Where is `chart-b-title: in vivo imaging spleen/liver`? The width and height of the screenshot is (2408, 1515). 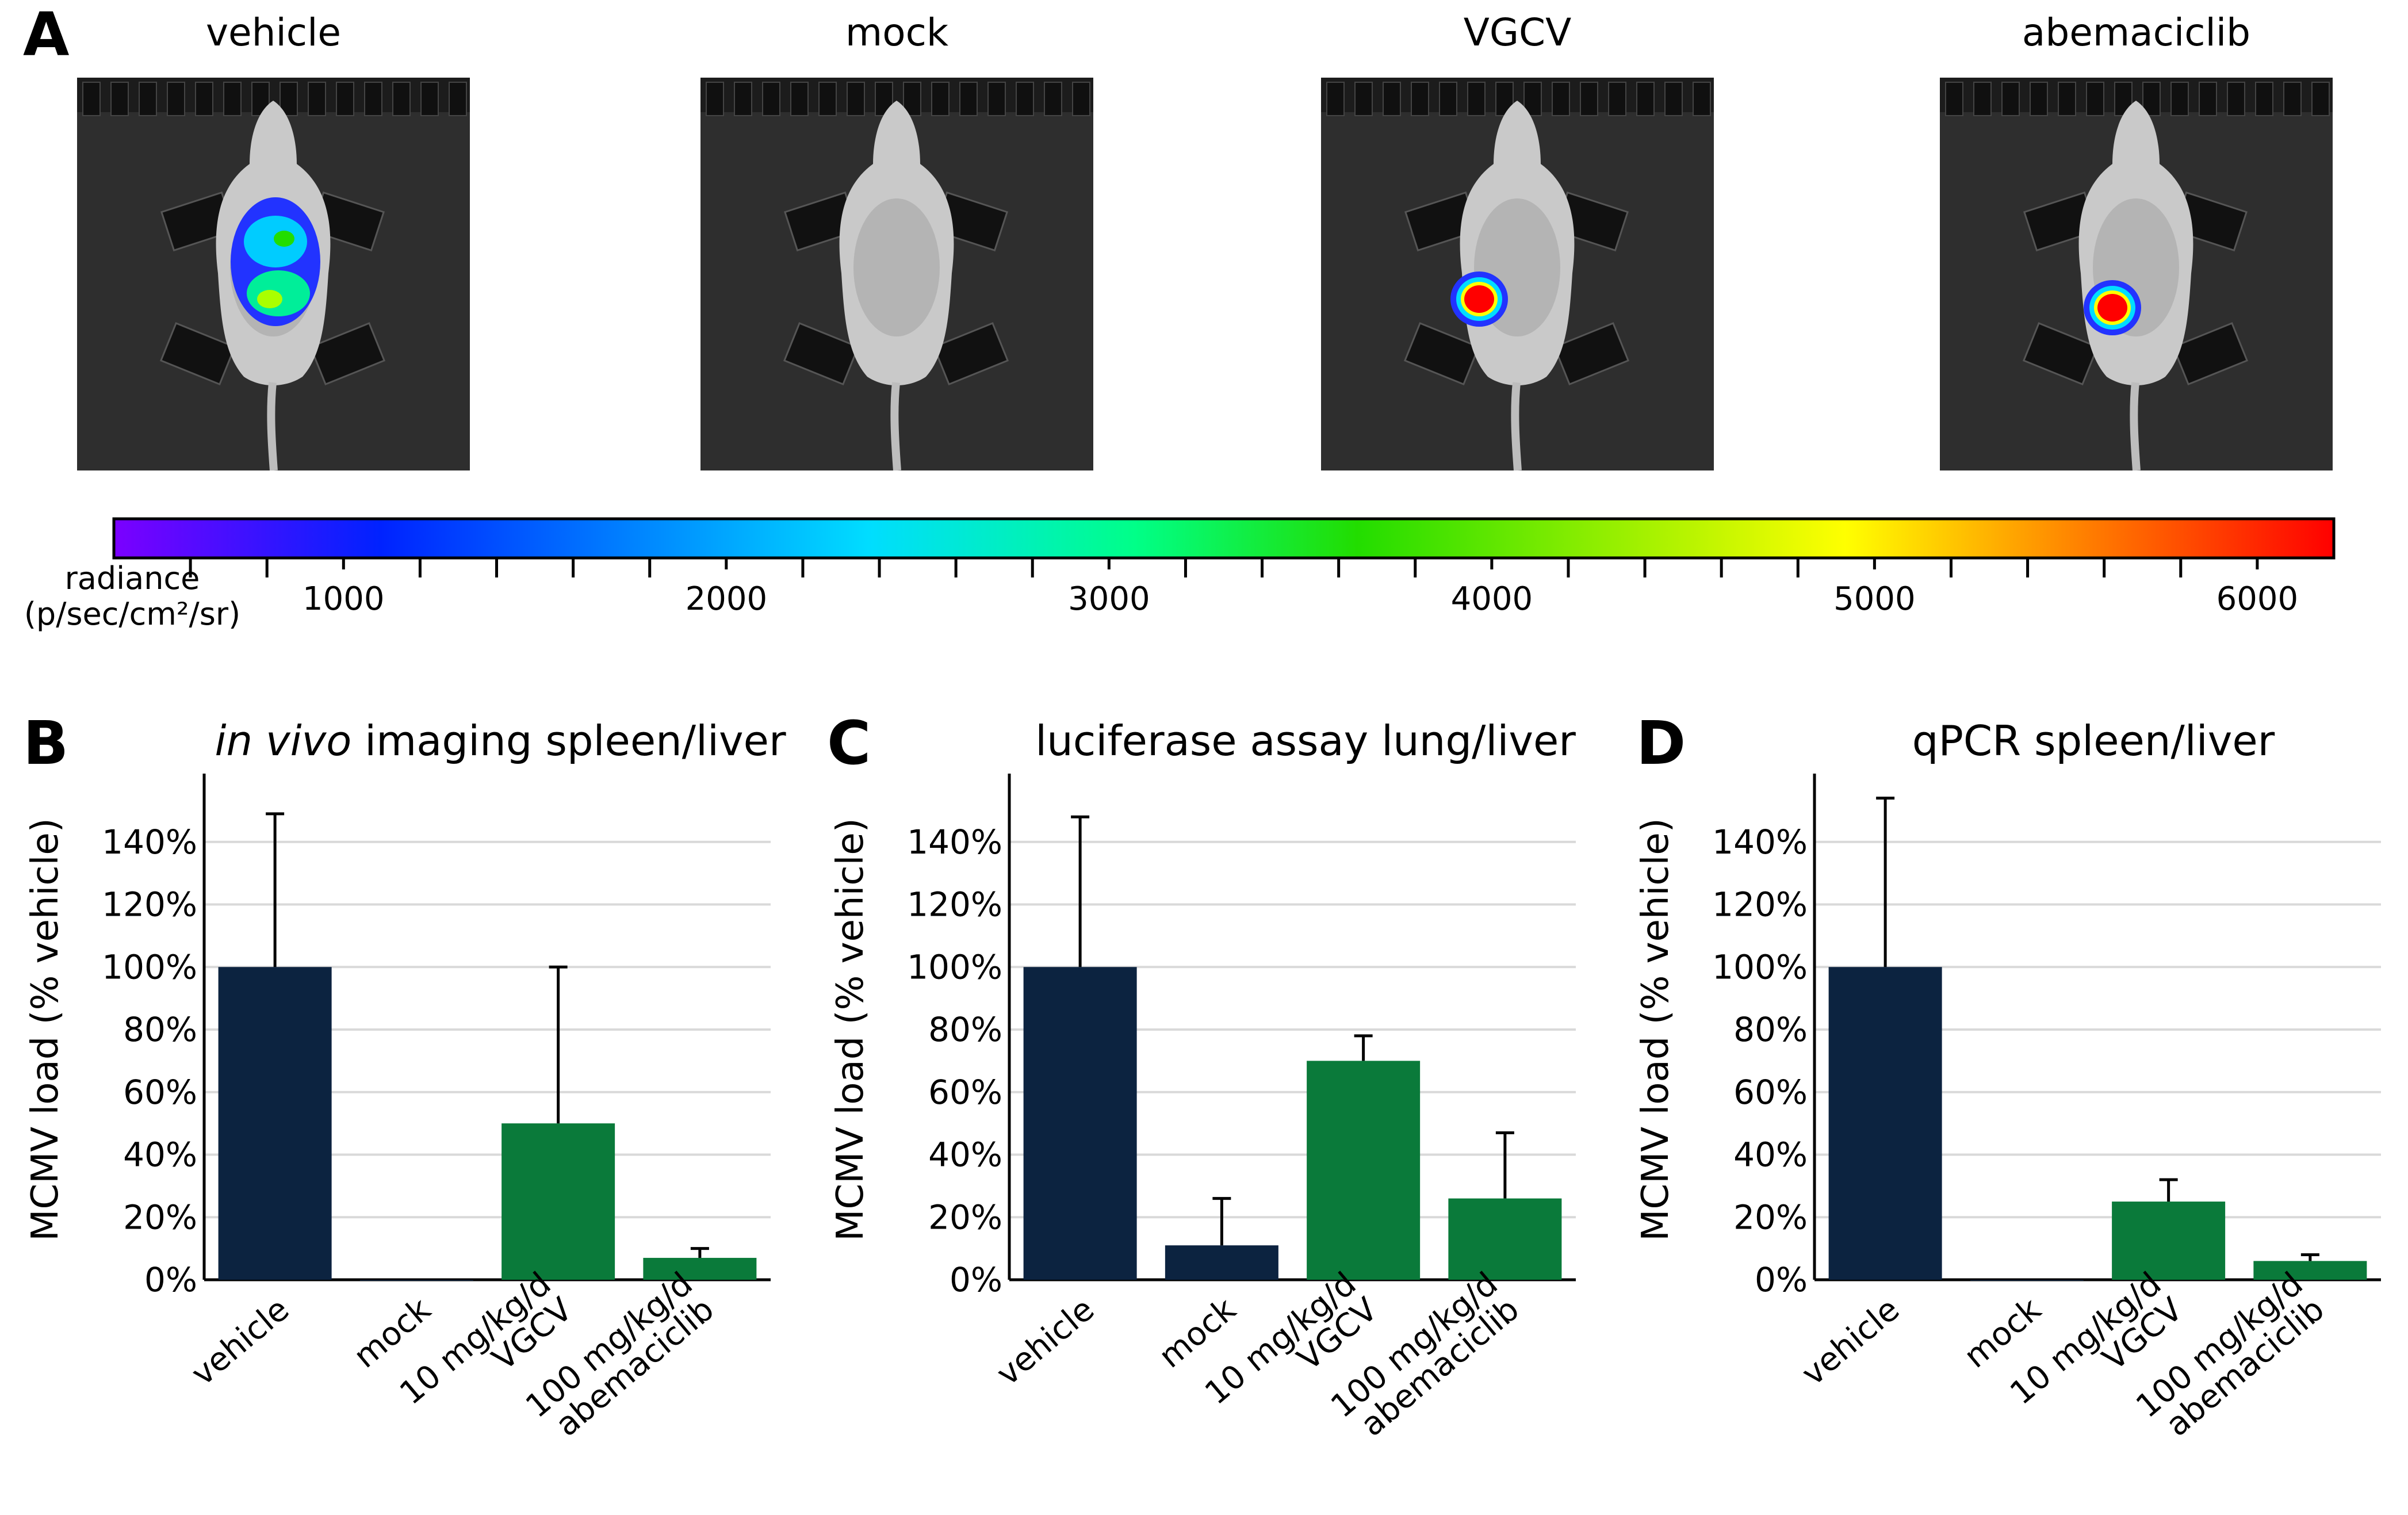
chart-b-title: in vivo imaging spleen/liver is located at coordinates (500, 741).